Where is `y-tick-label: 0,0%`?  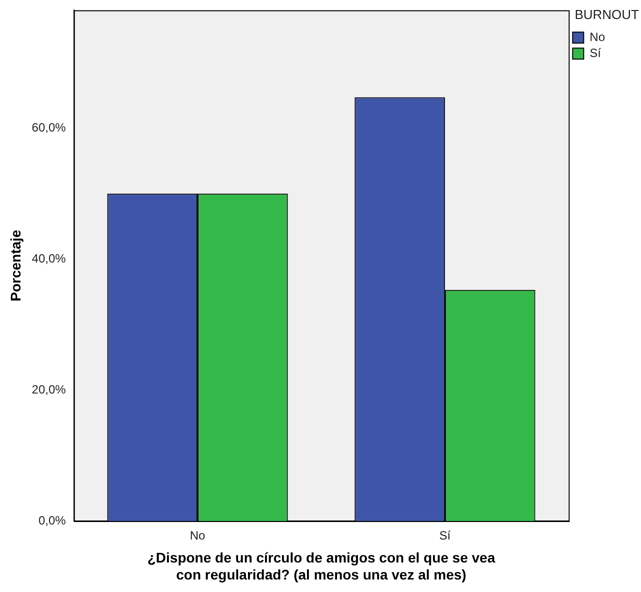
y-tick-label: 0,0% is located at coordinates (52, 520).